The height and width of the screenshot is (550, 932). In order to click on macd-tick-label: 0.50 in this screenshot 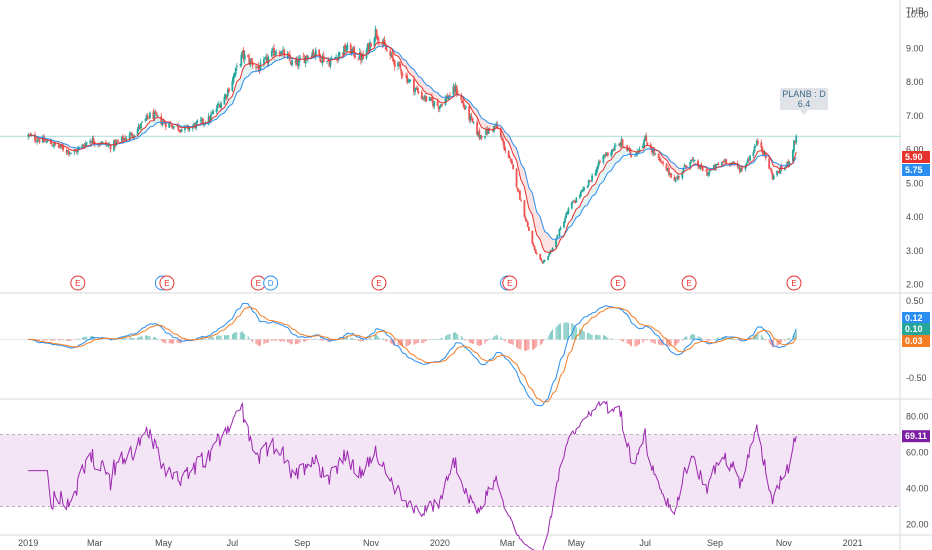, I will do `click(915, 301)`.